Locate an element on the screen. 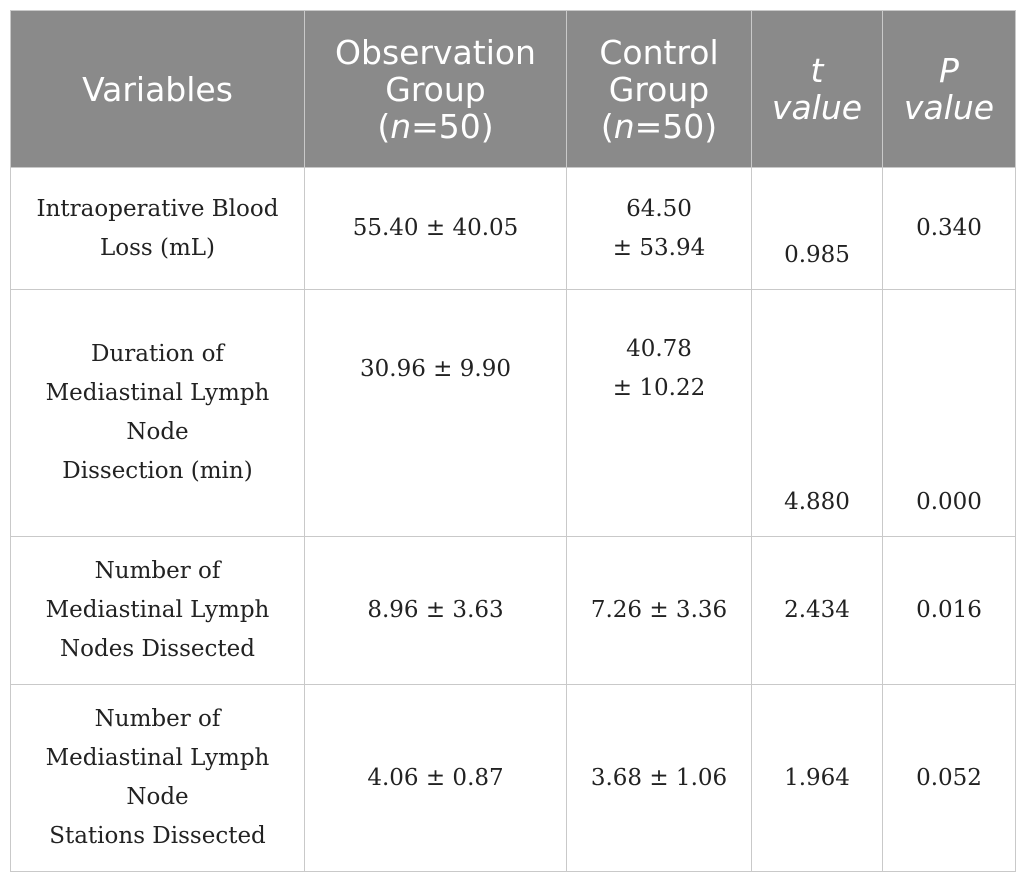  control-cell: 64.50 ± 53.94 is located at coordinates (659, 228).